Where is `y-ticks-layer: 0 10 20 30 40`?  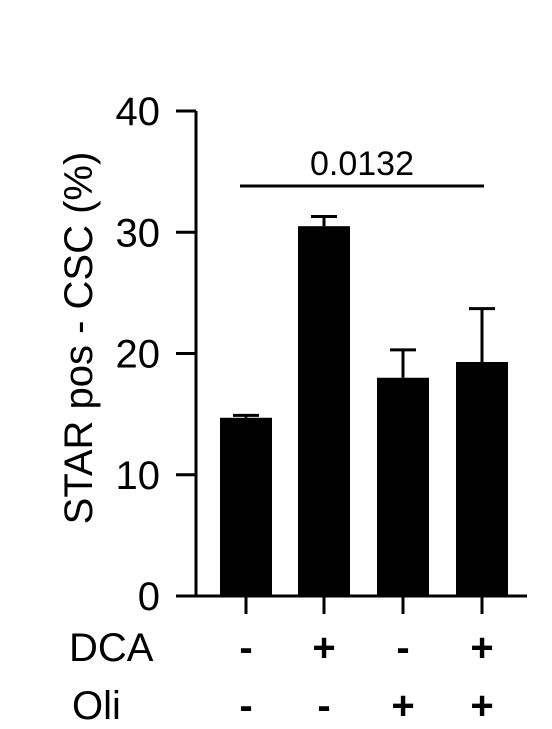 y-ticks-layer: 0 10 20 30 40 is located at coordinates (156, 354).